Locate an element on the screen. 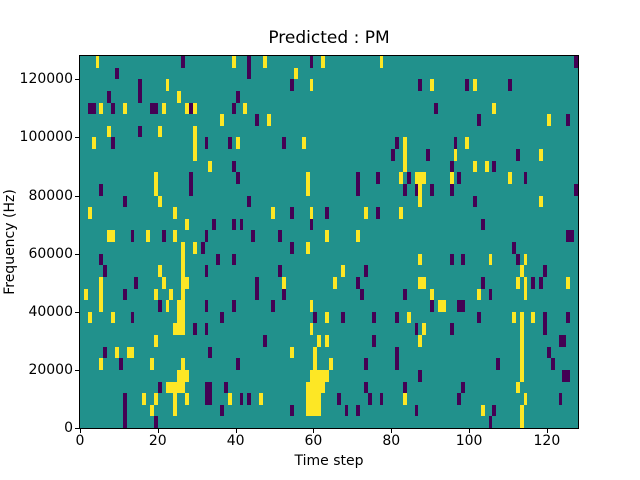 The width and height of the screenshot is (640, 480). y-tick-label: 40000 is located at coordinates (50, 311).